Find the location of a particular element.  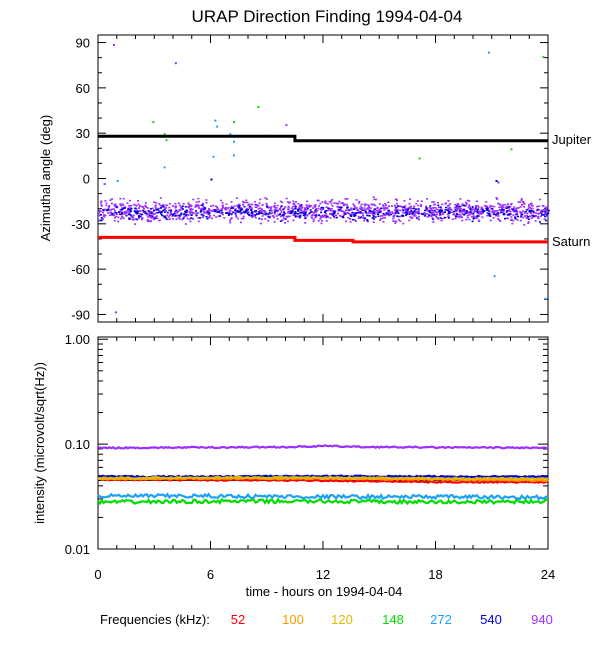

frequency-legend: Frequencies (kHz): 52 100 120 148 272 540 940 is located at coordinates (326, 619).